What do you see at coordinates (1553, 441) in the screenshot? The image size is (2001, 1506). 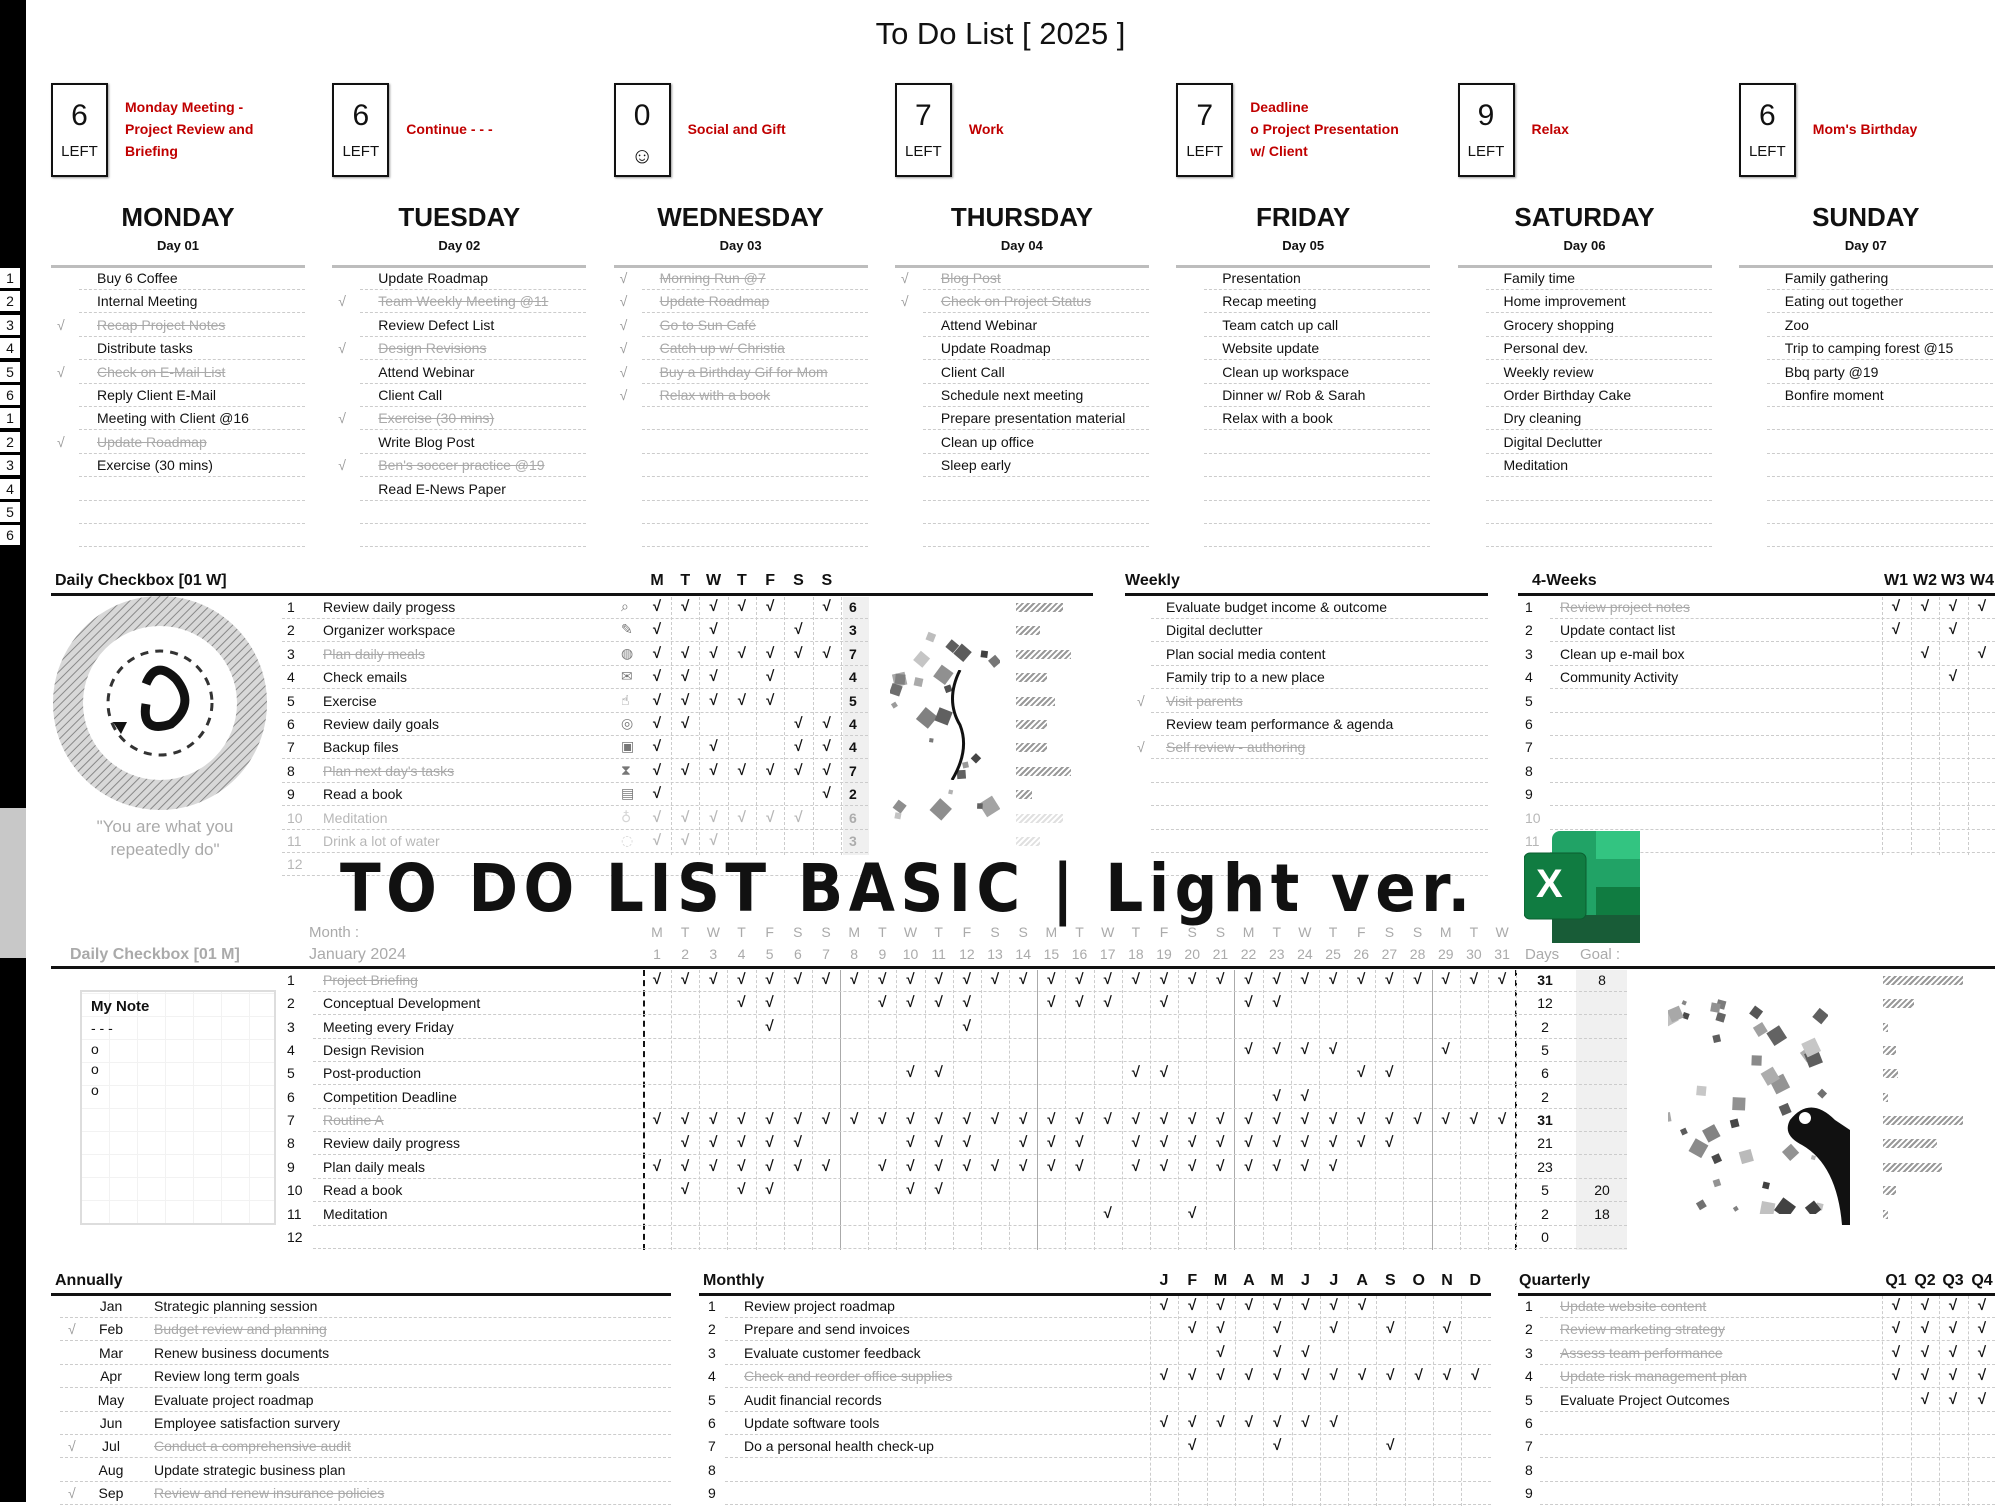 I see `day-task: Digital Declutter` at bounding box center [1553, 441].